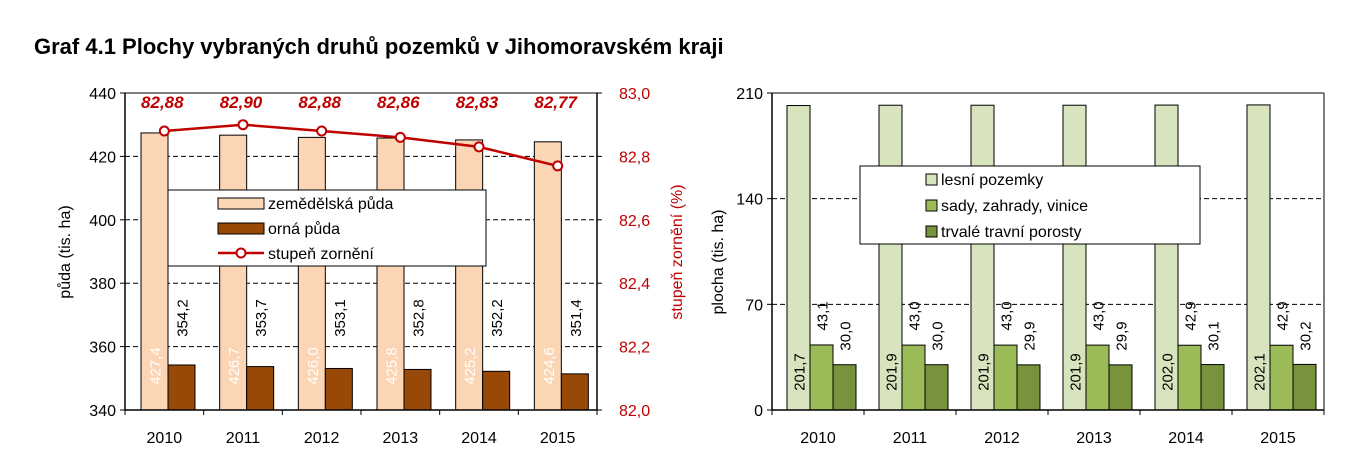  What do you see at coordinates (102, 221) in the screenshot?
I see `y-tick-label: 400` at bounding box center [102, 221].